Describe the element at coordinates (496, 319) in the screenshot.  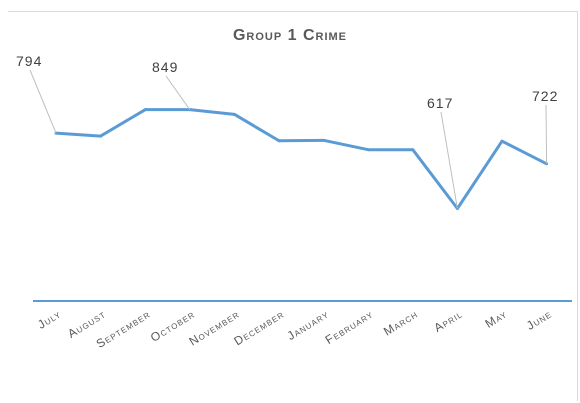
I see `x-tick-label: May` at that location.